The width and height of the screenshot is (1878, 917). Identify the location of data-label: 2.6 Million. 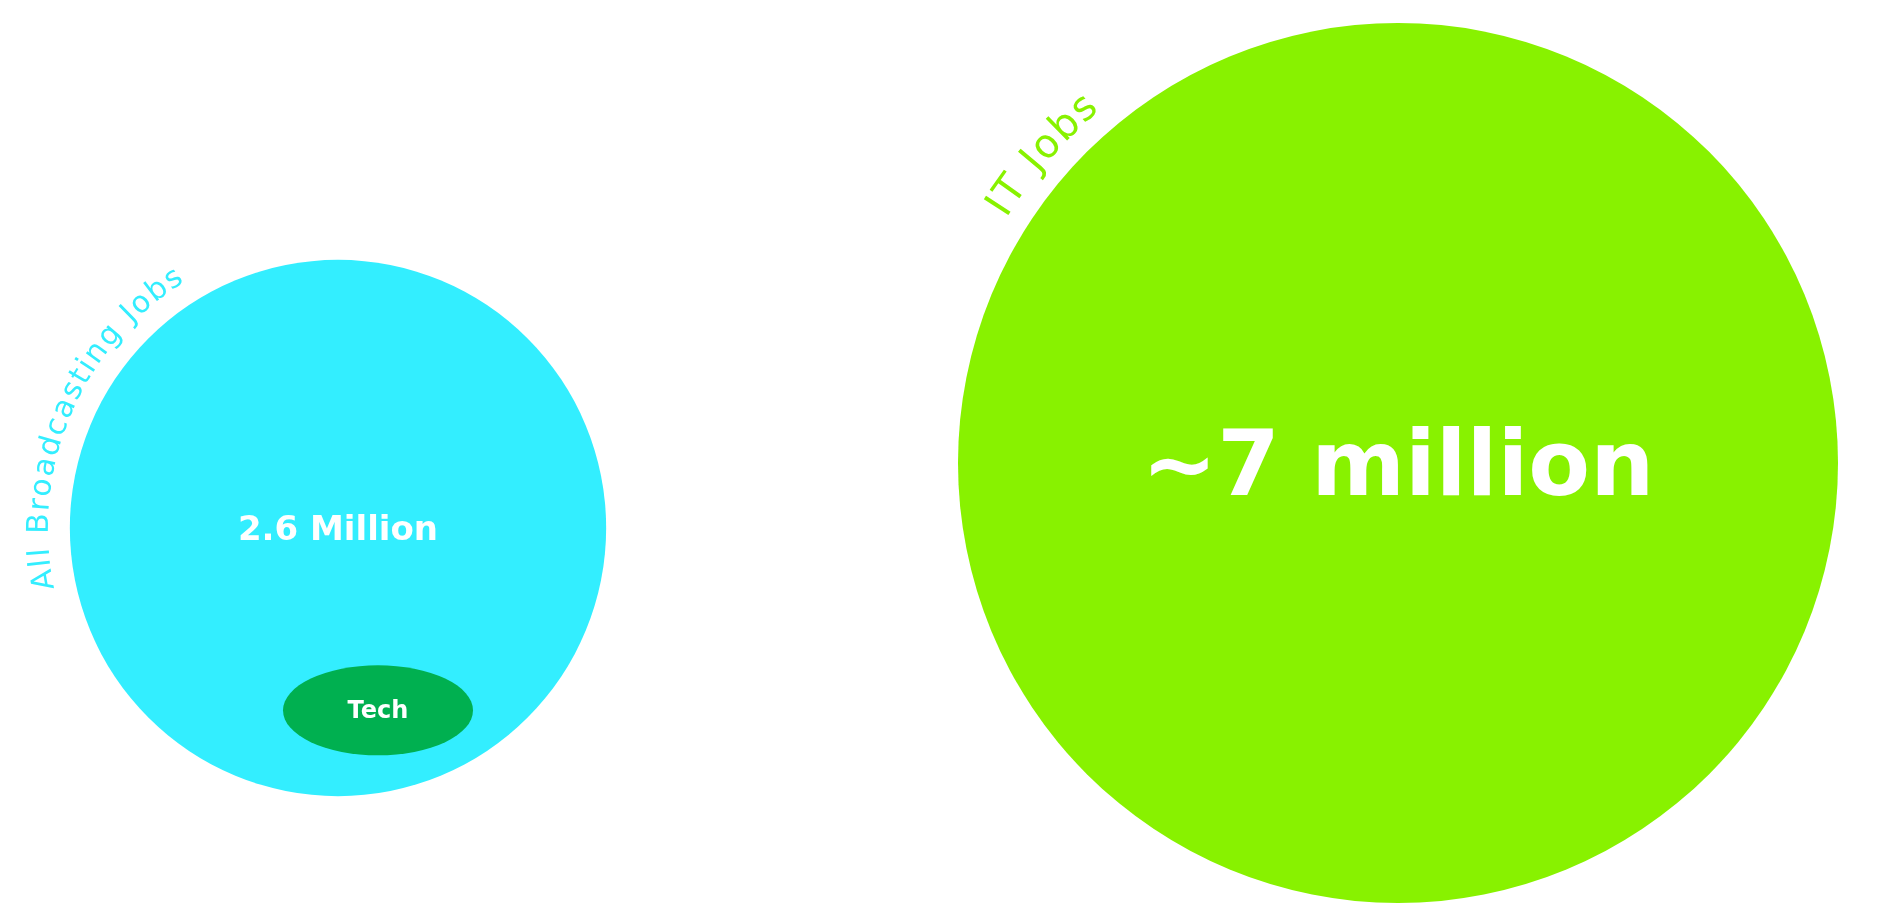
(338, 528).